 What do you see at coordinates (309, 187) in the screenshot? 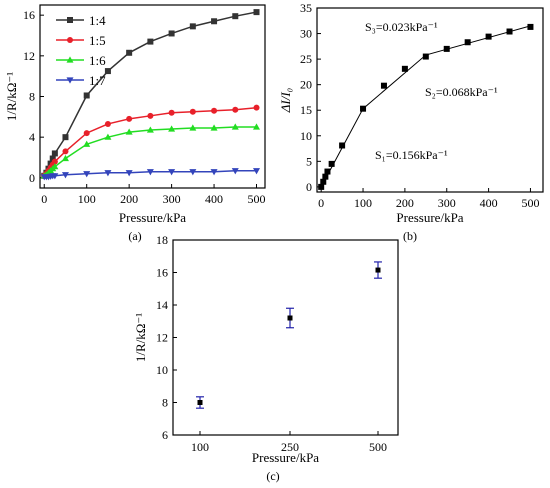
I see `b-ytick-label: 0` at bounding box center [309, 187].